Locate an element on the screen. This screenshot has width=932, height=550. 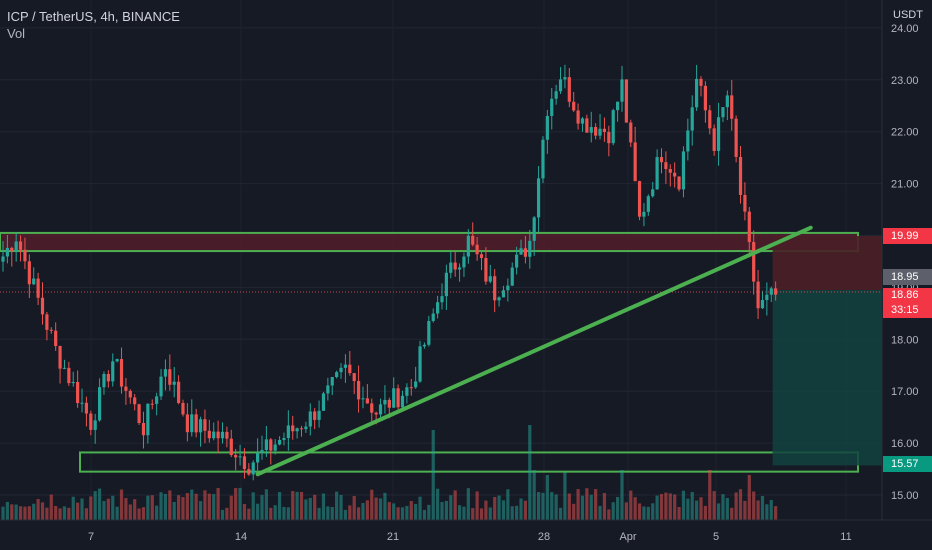
take-profit-area is located at coordinates (827, 377).